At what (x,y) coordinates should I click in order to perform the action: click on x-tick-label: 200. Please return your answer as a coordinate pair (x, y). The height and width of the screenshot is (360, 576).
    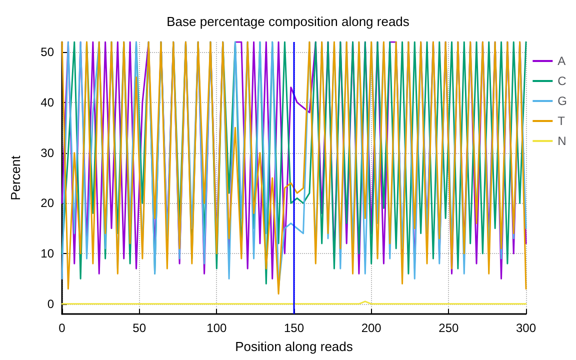
    Looking at the image, I should click on (371, 328).